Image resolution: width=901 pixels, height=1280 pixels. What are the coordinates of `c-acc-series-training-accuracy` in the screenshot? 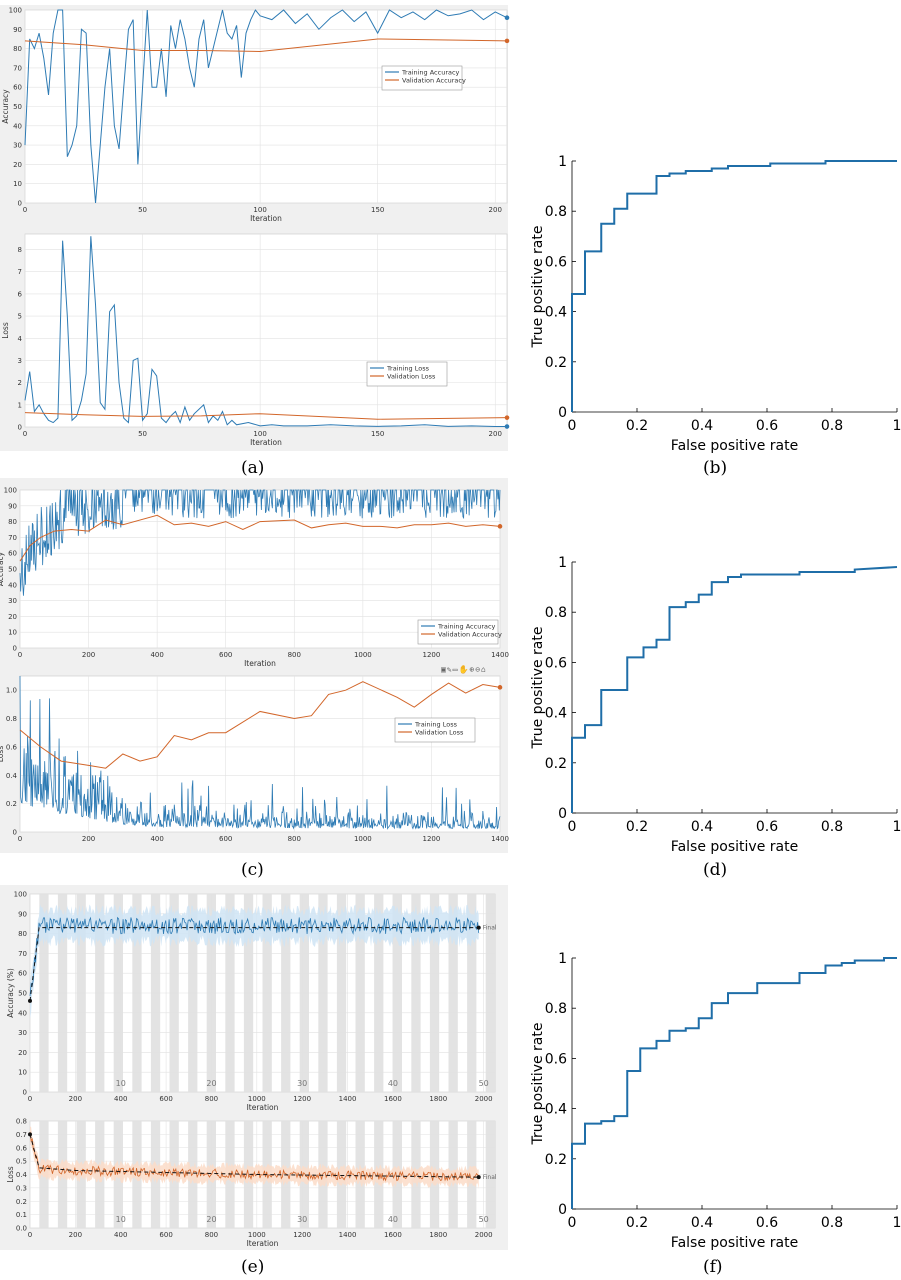 It's located at (260, 542).